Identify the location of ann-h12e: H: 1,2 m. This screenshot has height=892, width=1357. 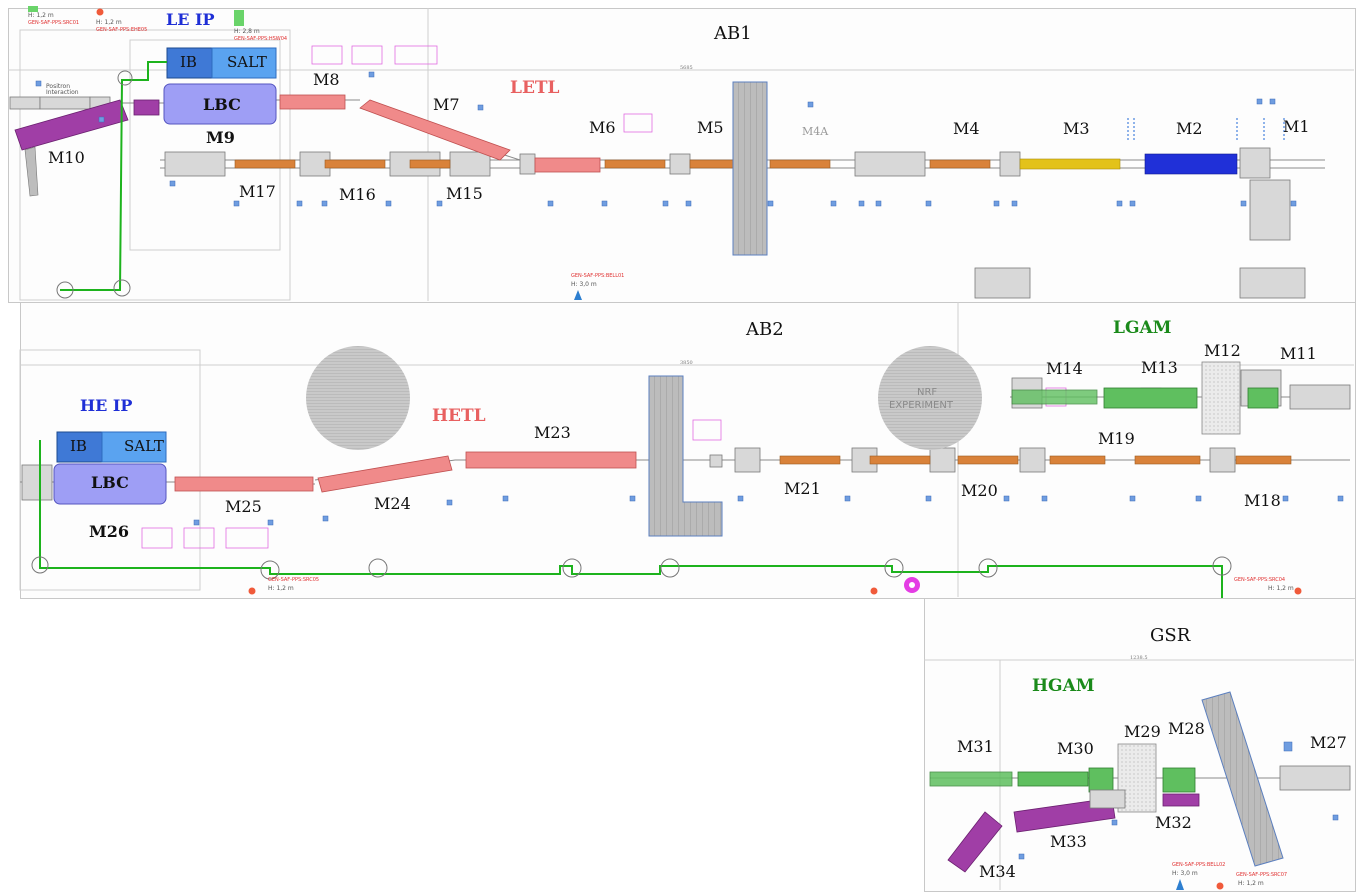
(1251, 883).